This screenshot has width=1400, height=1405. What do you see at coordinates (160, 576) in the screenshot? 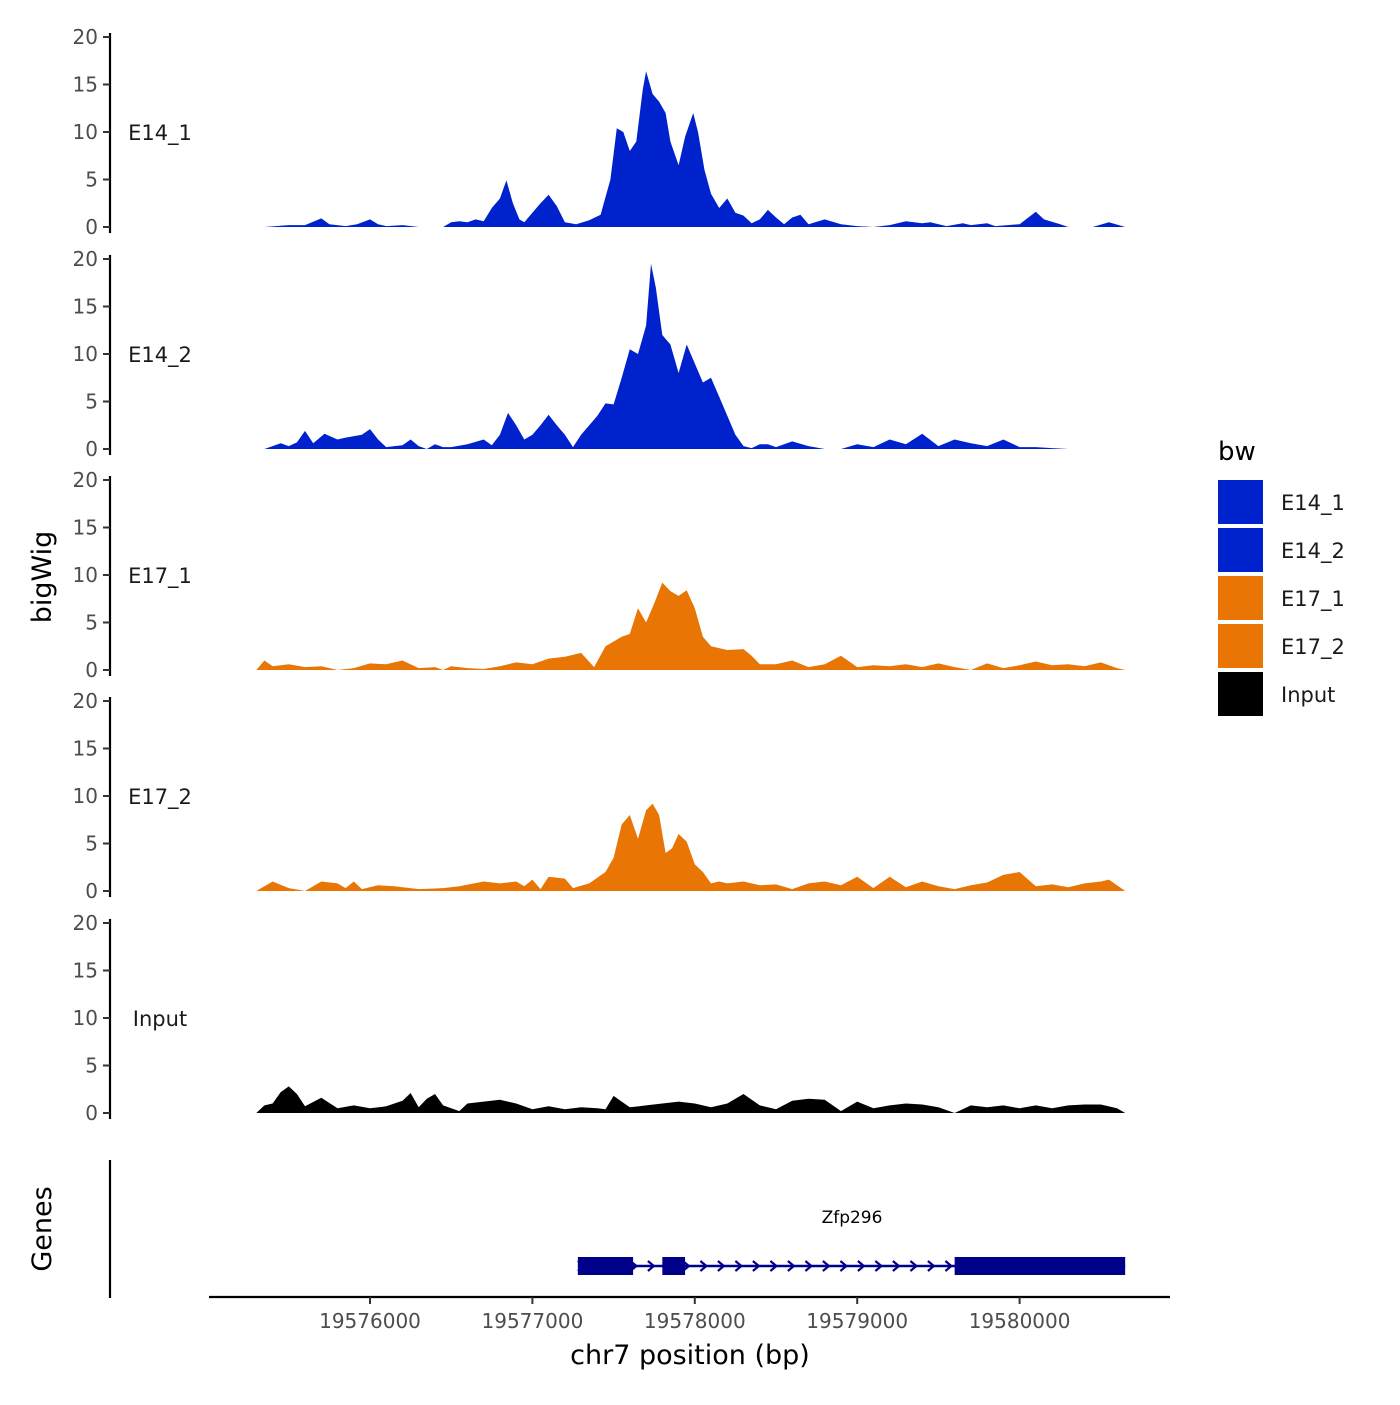
I see `track-label: E17_1` at bounding box center [160, 576].